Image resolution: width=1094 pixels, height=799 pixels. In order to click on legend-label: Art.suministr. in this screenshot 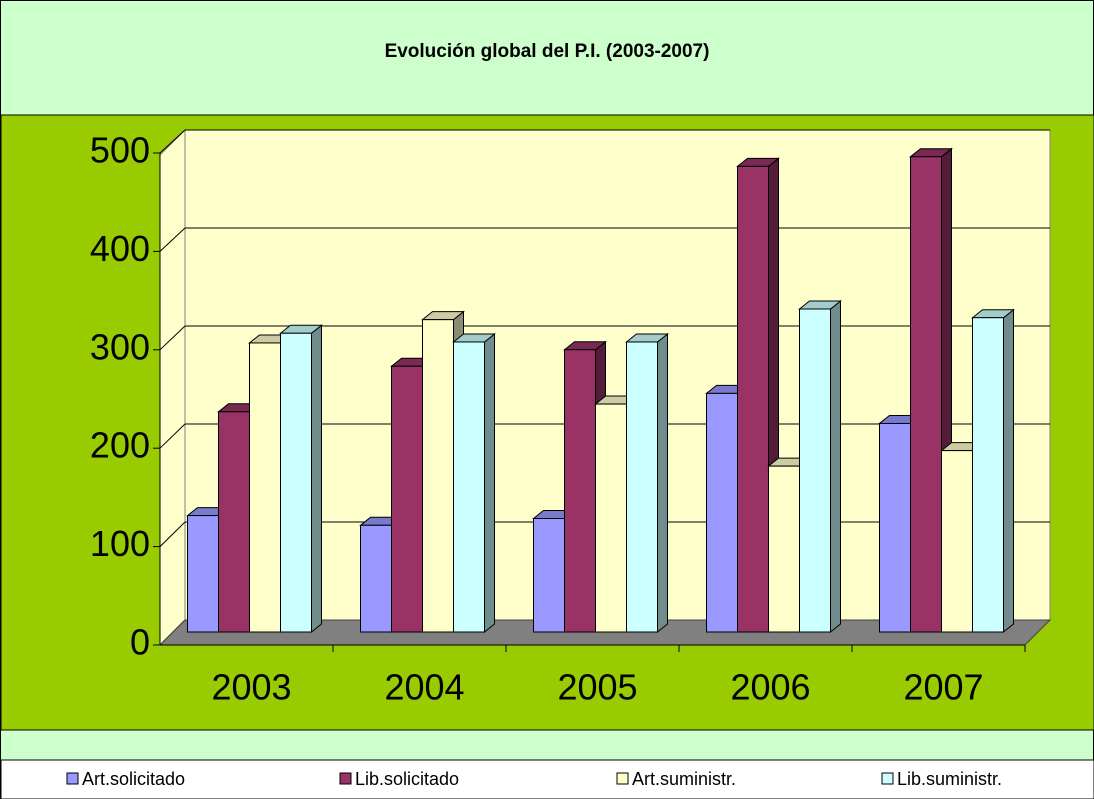, I will do `click(684, 779)`.